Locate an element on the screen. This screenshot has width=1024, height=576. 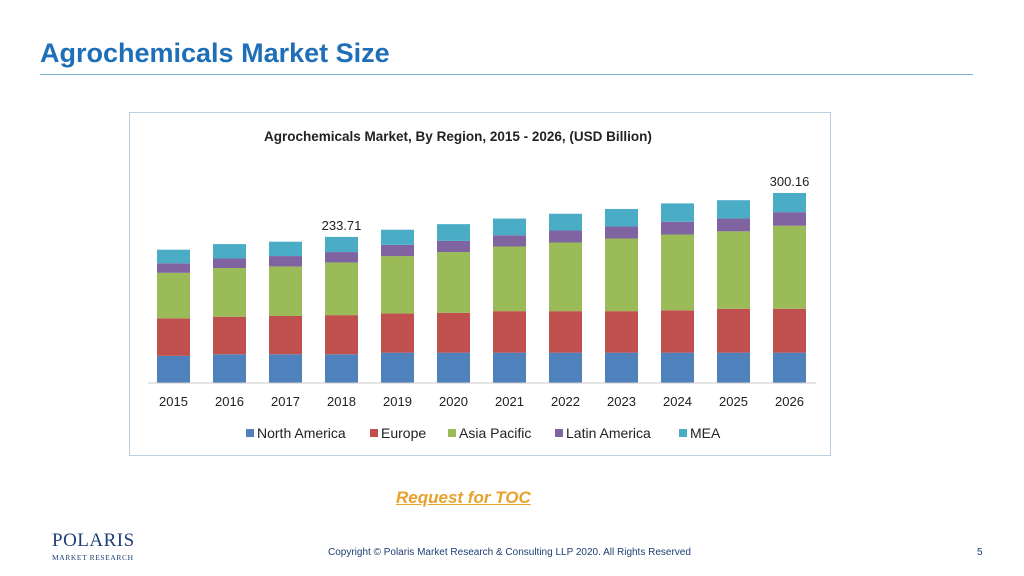
bar-segment-north-america-2018 is located at coordinates (341, 368).